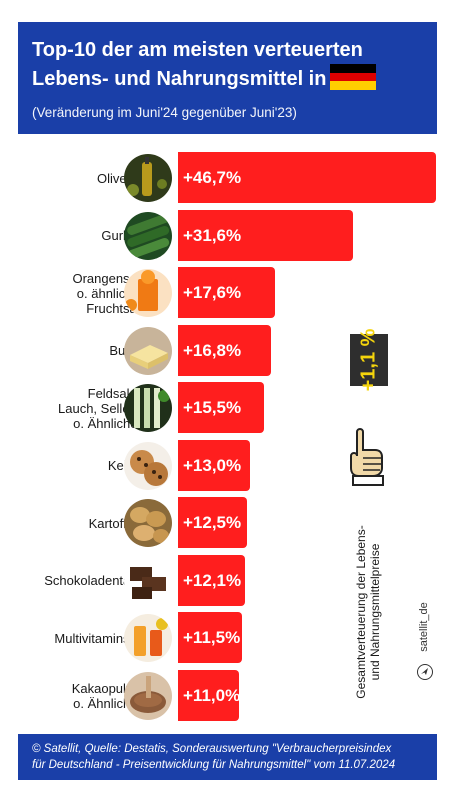  I want to click on orange-juice-icon, so click(148, 293).